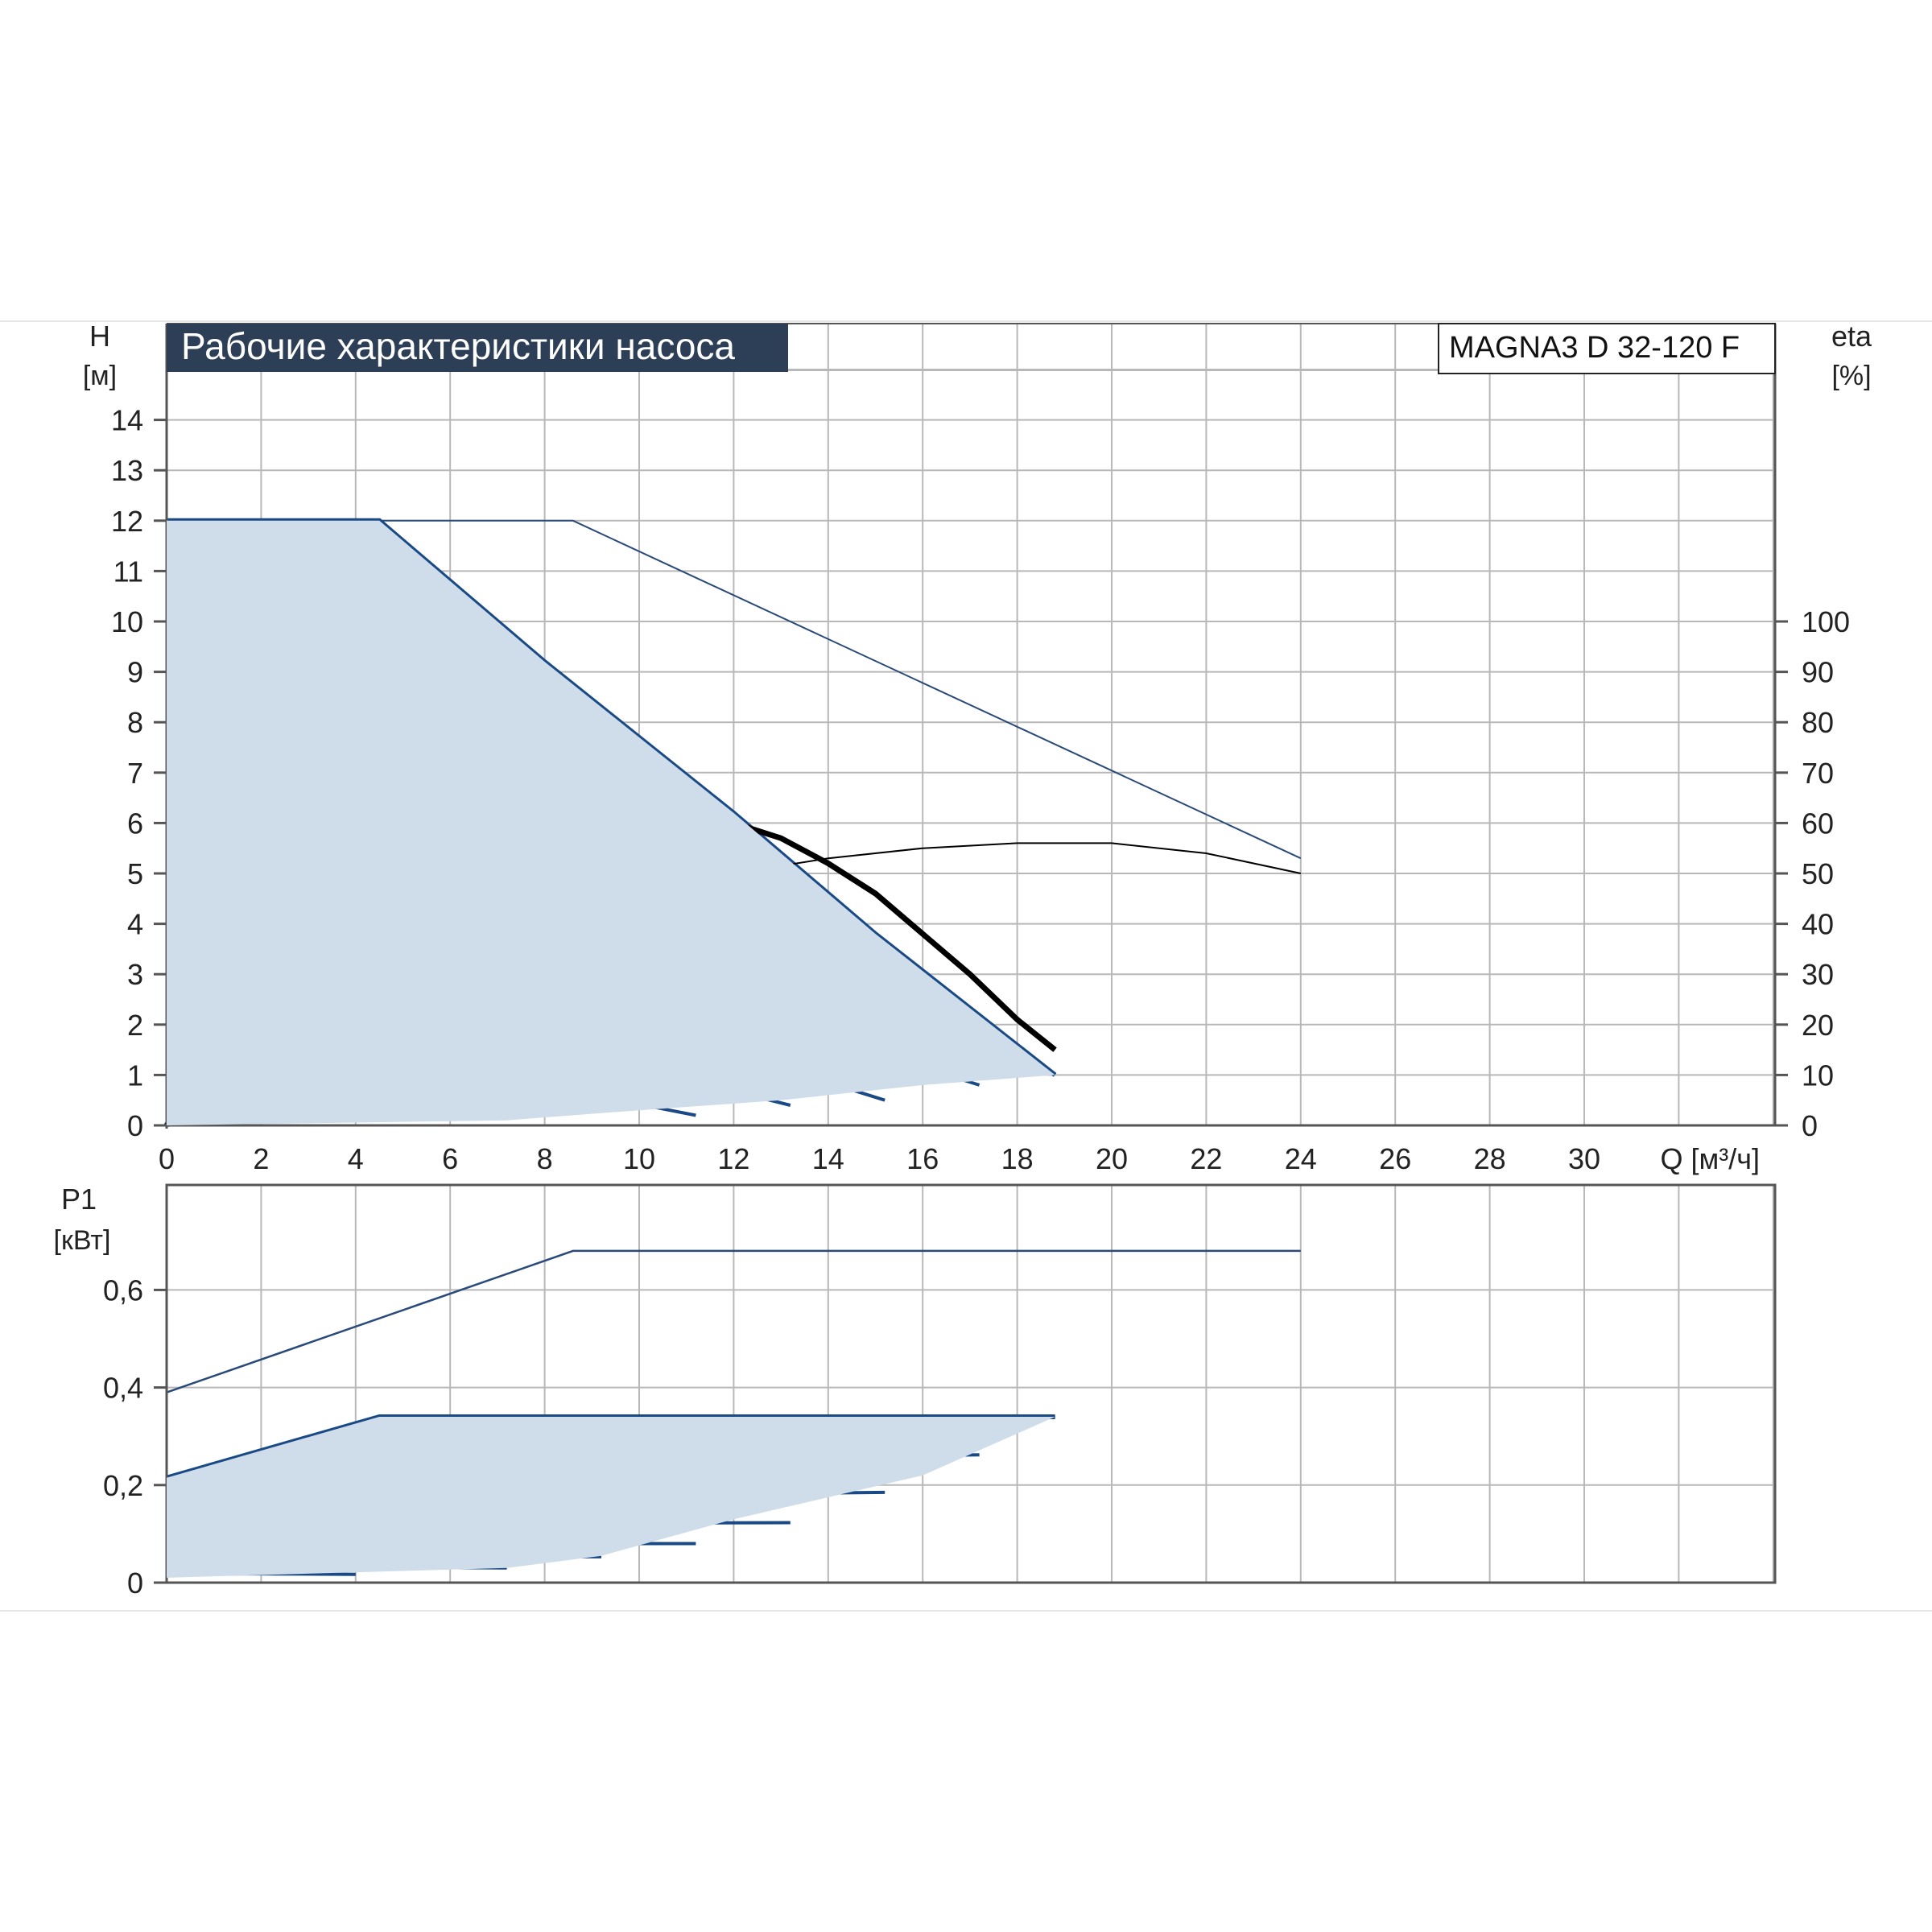  Describe the element at coordinates (135, 773) in the screenshot. I see `y-tick-label: 7` at that location.